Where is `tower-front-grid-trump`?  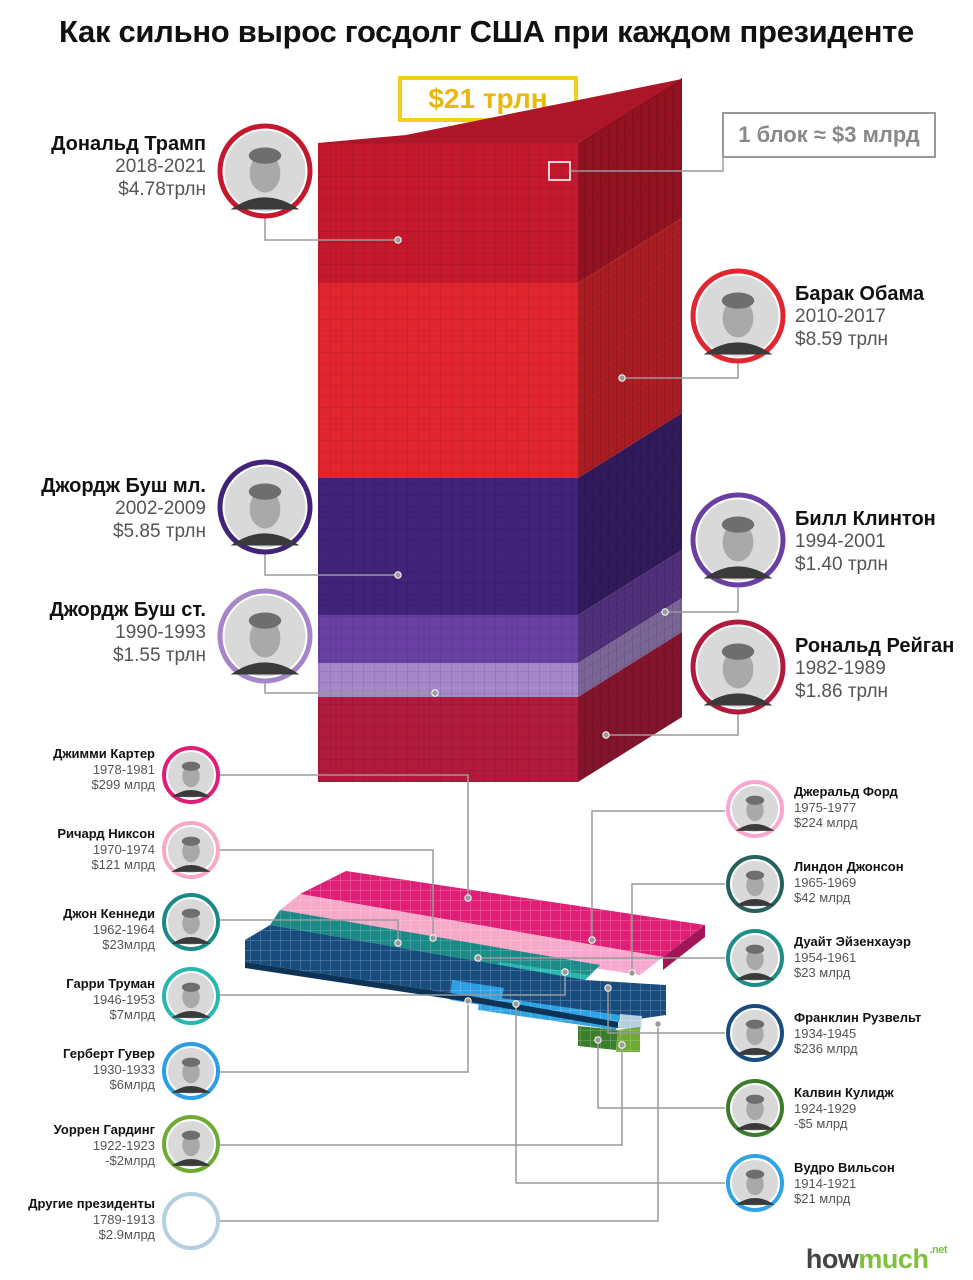
tower-front-grid-trump is located at coordinates (448, 213).